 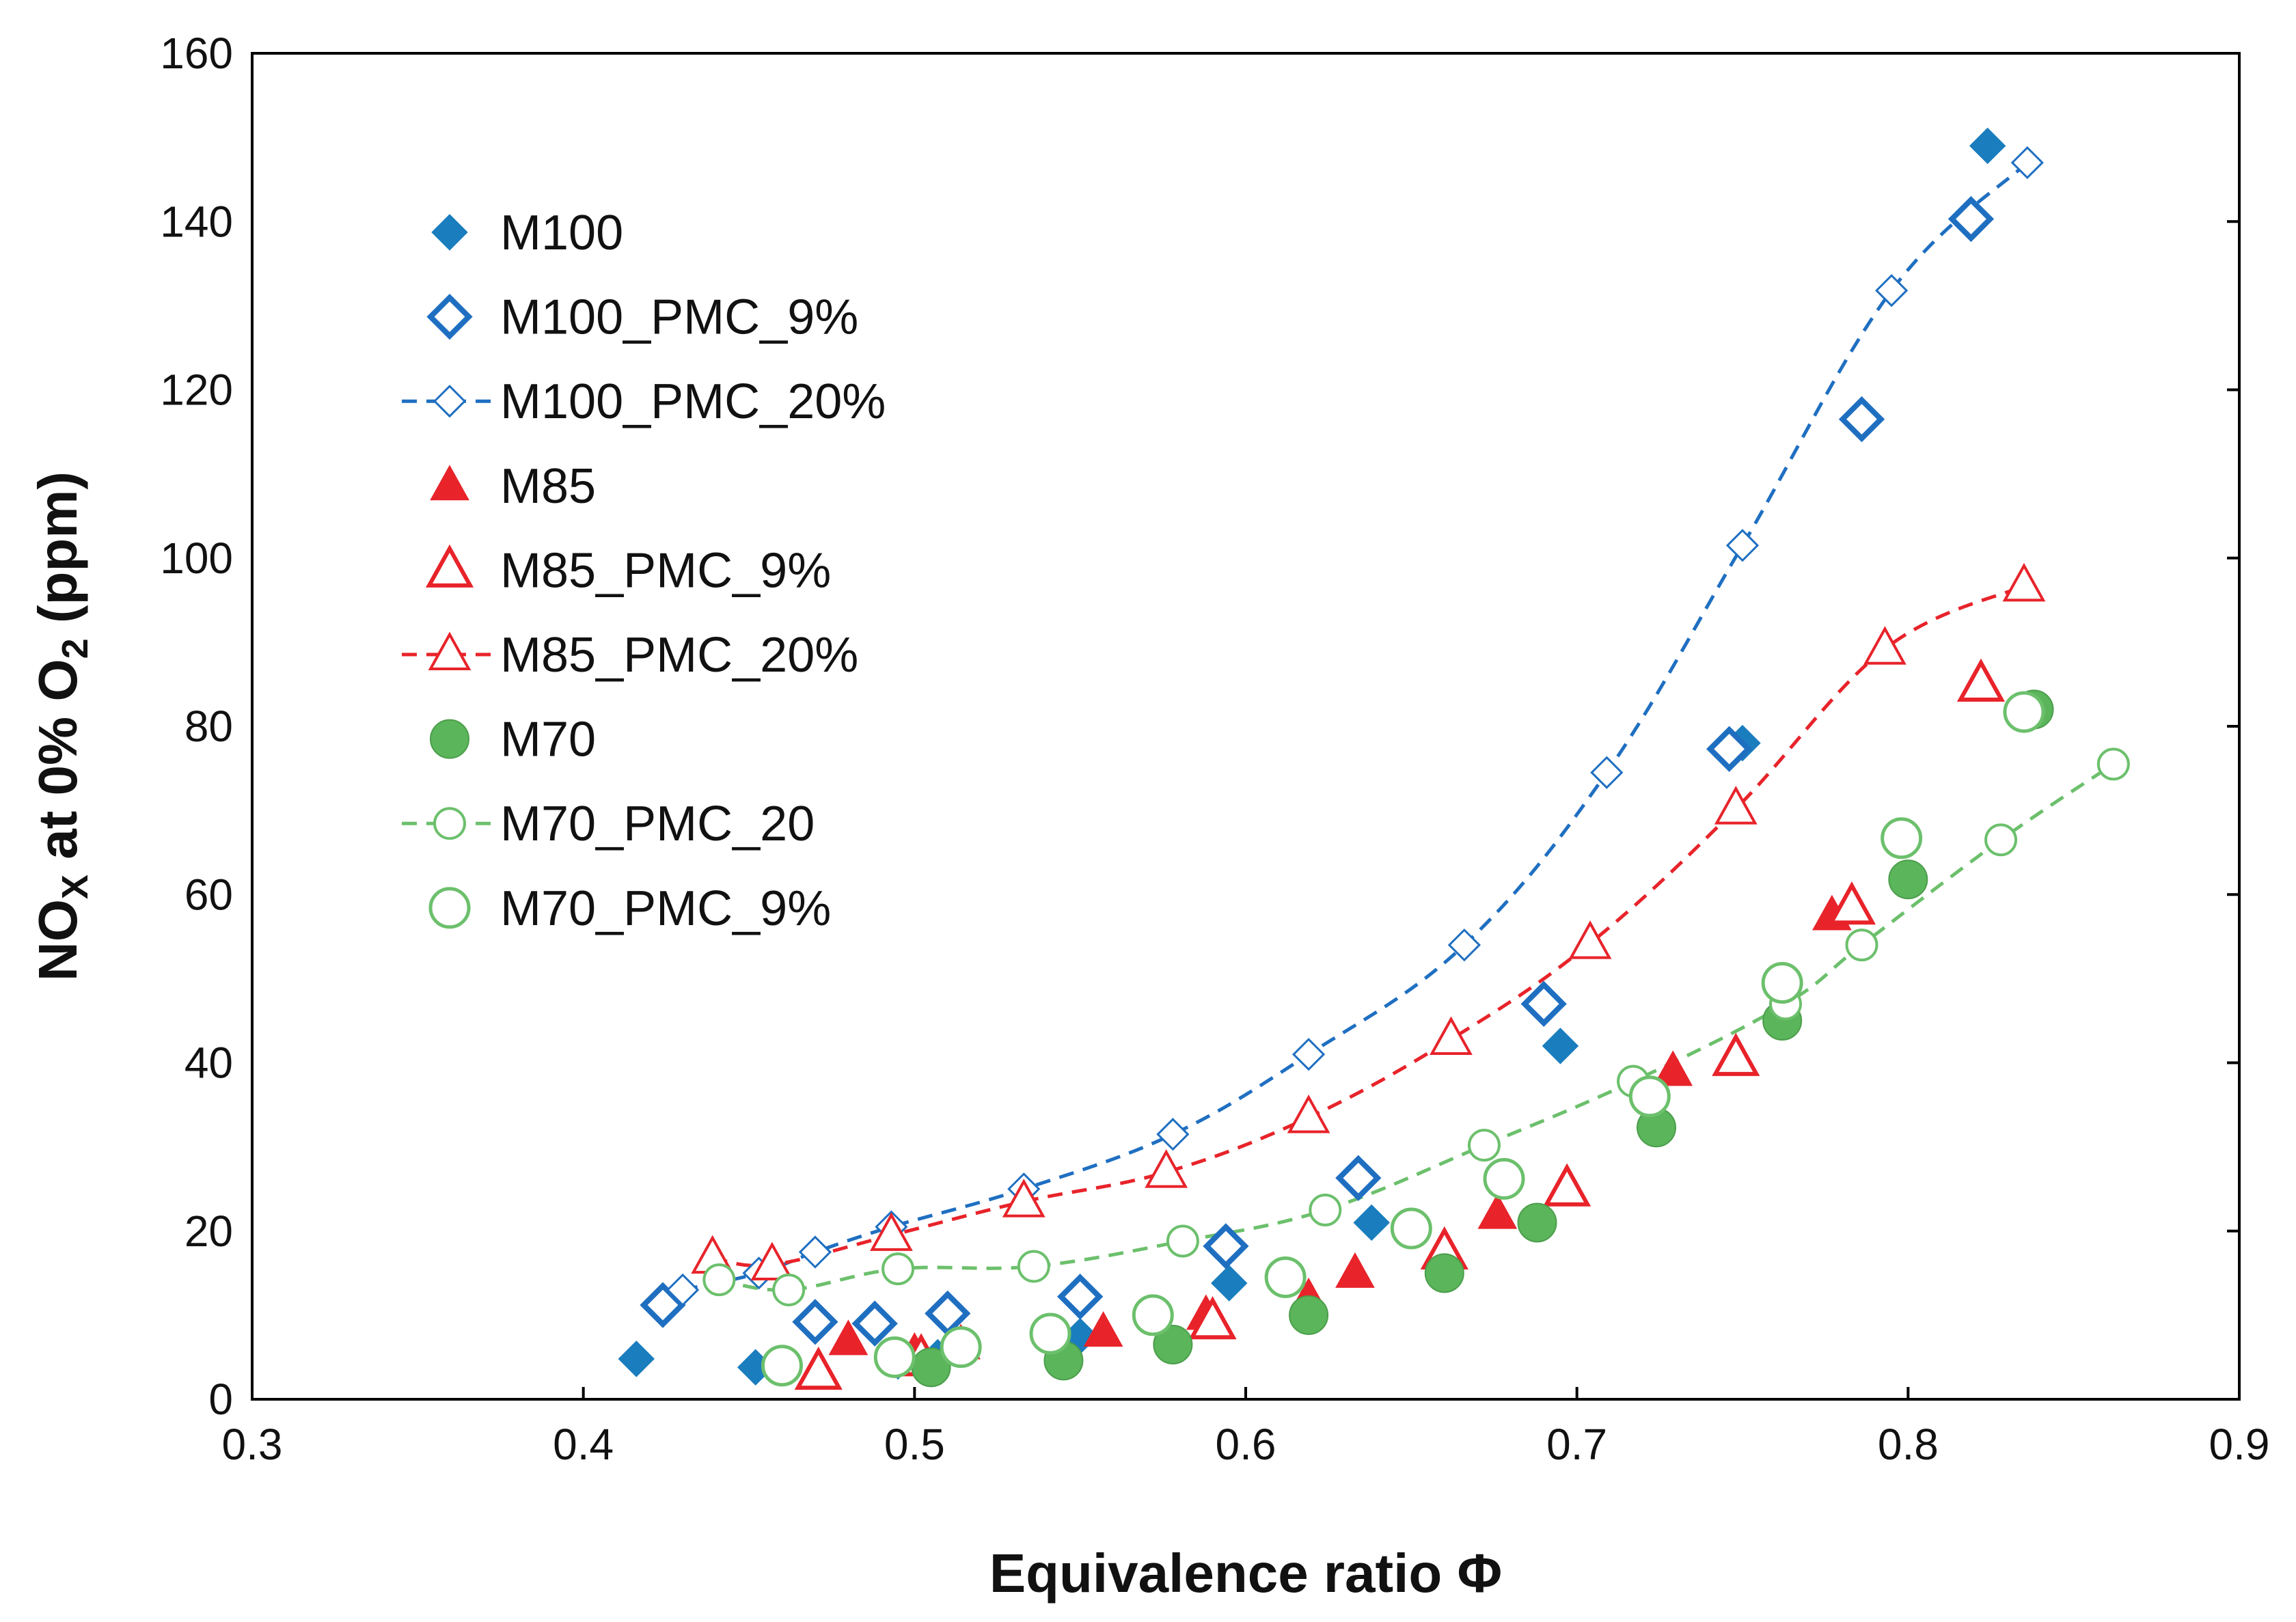 I want to click on legend-item-m70-pmc-9-: M70_PMC_9%, so click(x=629, y=908).